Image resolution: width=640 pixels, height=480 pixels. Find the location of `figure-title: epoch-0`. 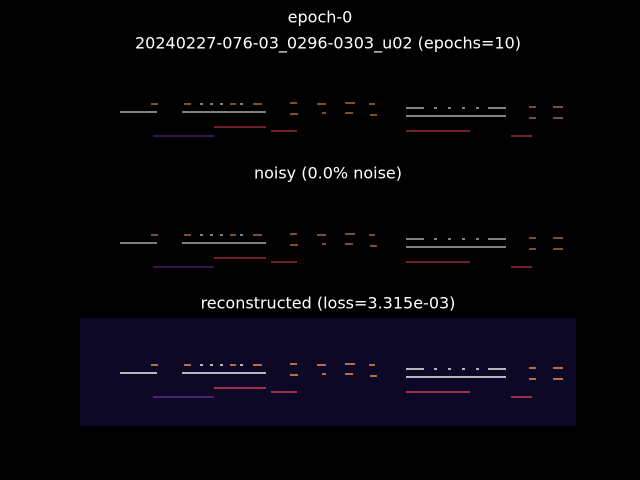

figure-title: epoch-0 is located at coordinates (320, 17).